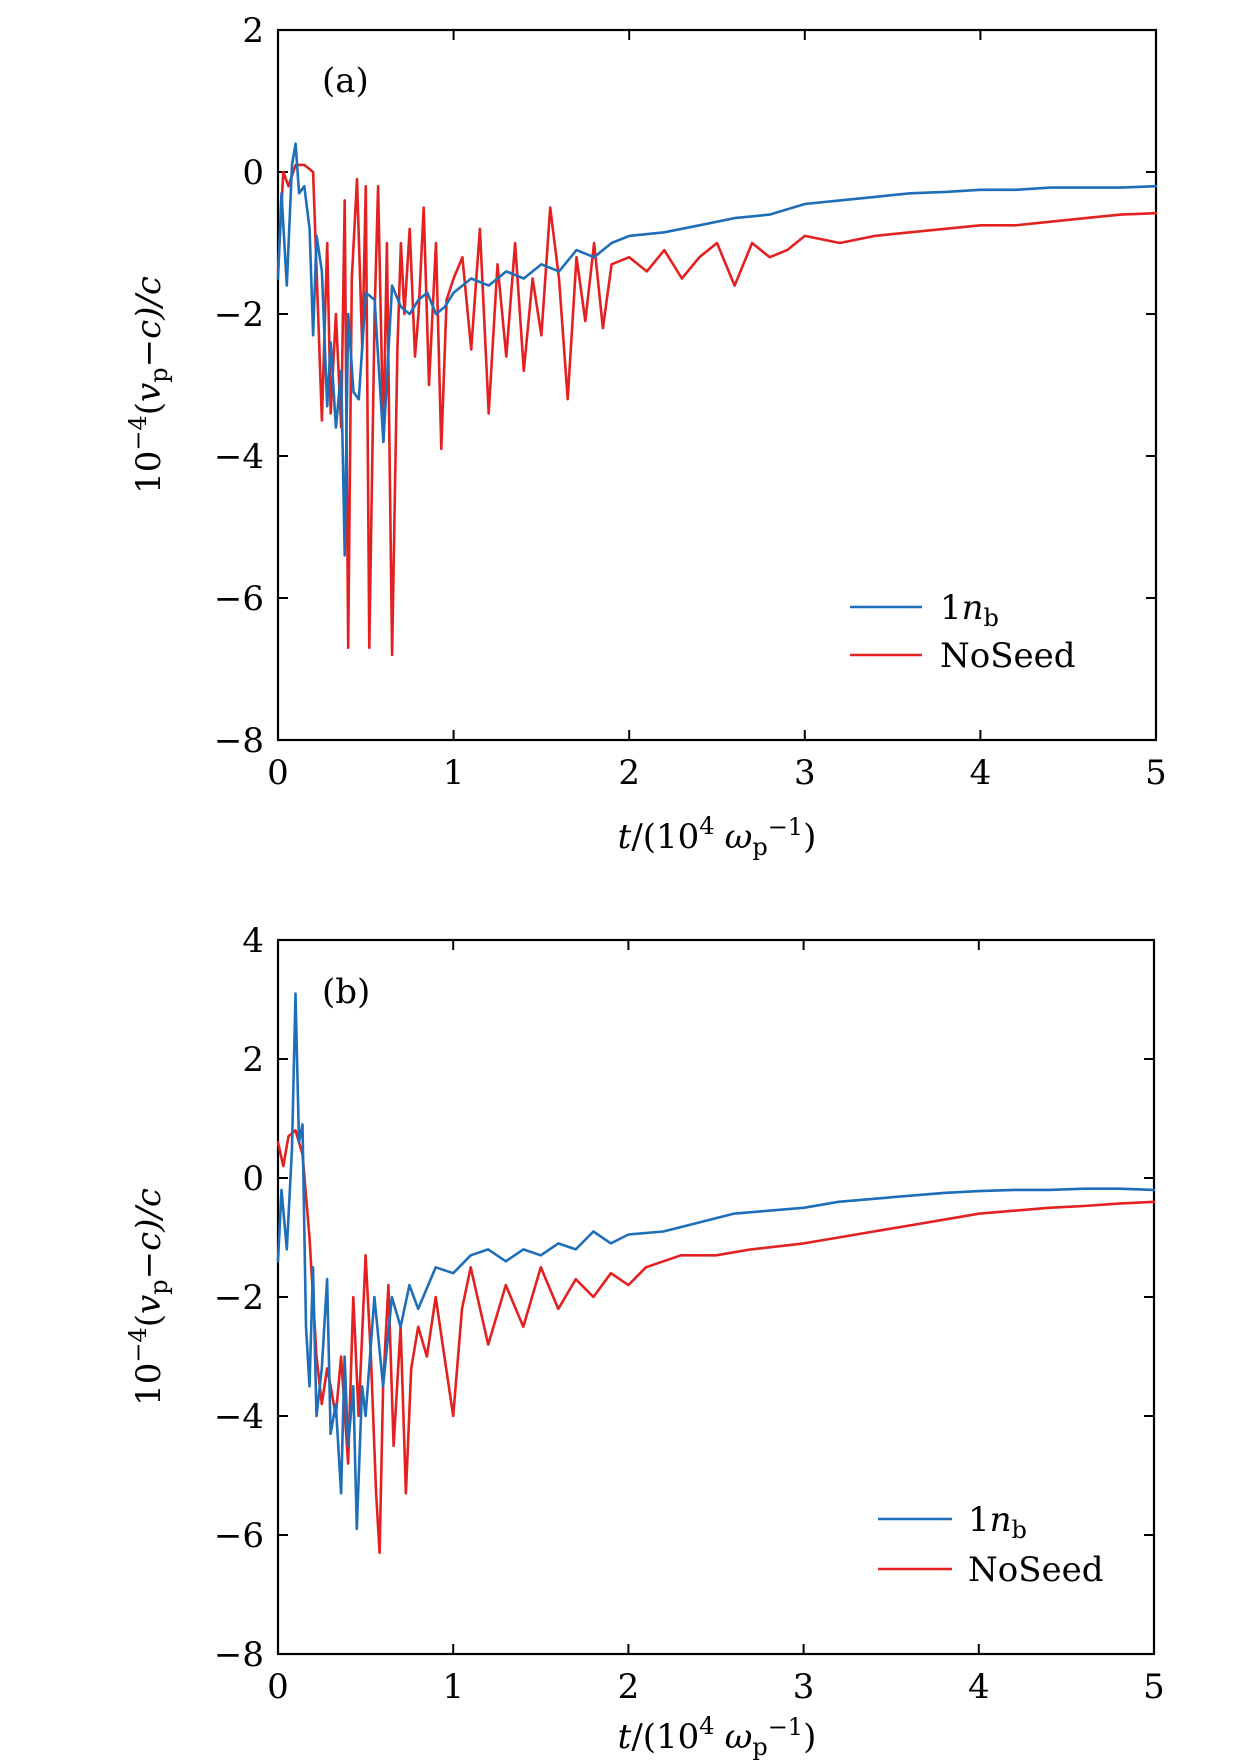 The height and width of the screenshot is (1764, 1260). I want to click on legend-a: 1nb NoSeed, so click(963, 632).